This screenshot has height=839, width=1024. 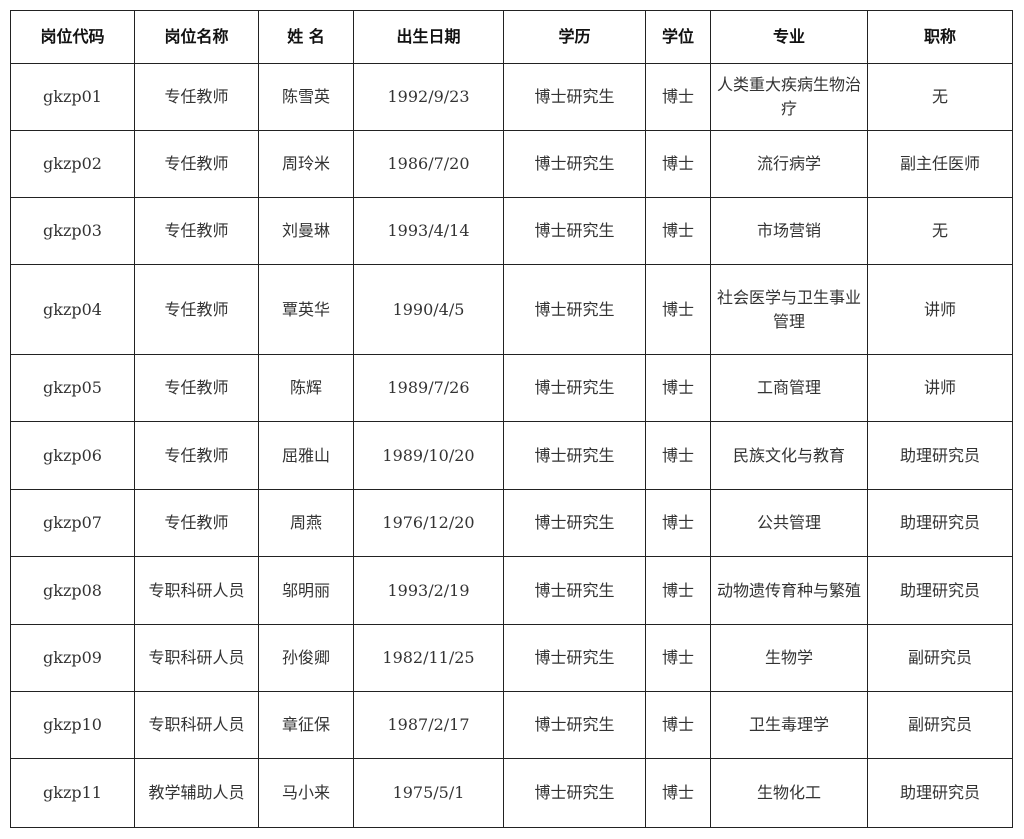 What do you see at coordinates (306, 523) in the screenshot?
I see `cell-person-name: 周燕` at bounding box center [306, 523].